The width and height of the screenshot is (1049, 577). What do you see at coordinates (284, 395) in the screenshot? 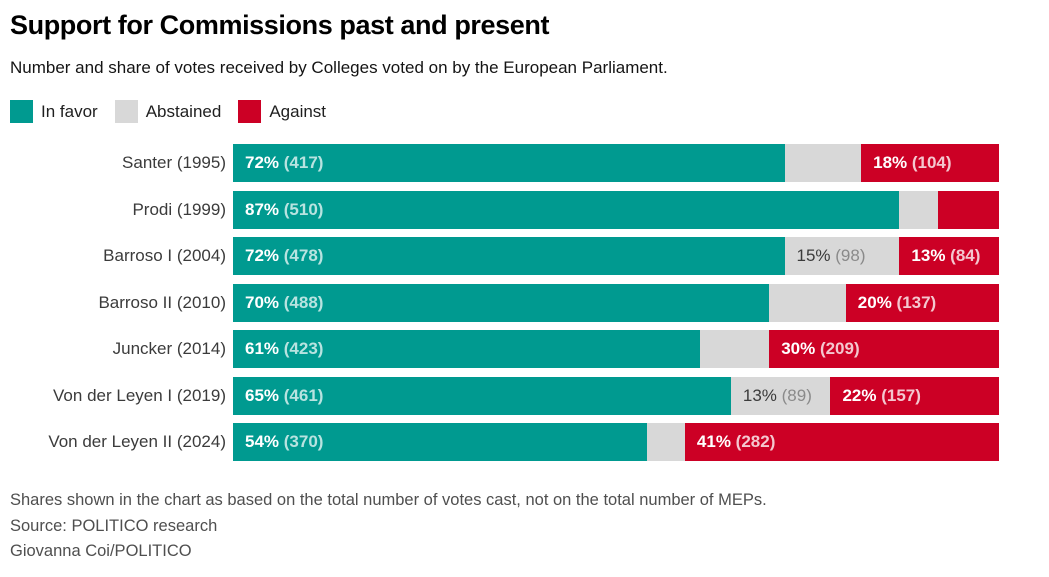
I see `segment-value-label: 65% (461)` at bounding box center [284, 395].